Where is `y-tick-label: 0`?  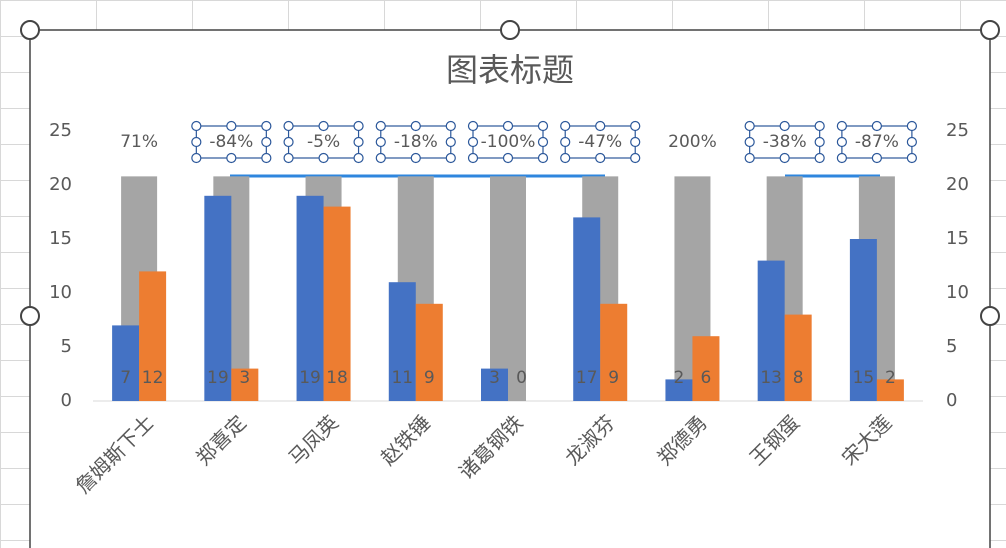 y-tick-label: 0 is located at coordinates (66, 400).